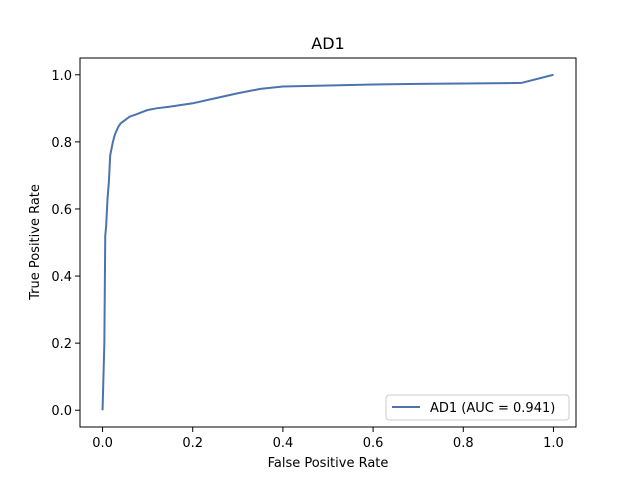  Describe the element at coordinates (61, 143) in the screenshot. I see `y-tick-label: 0.8` at that location.